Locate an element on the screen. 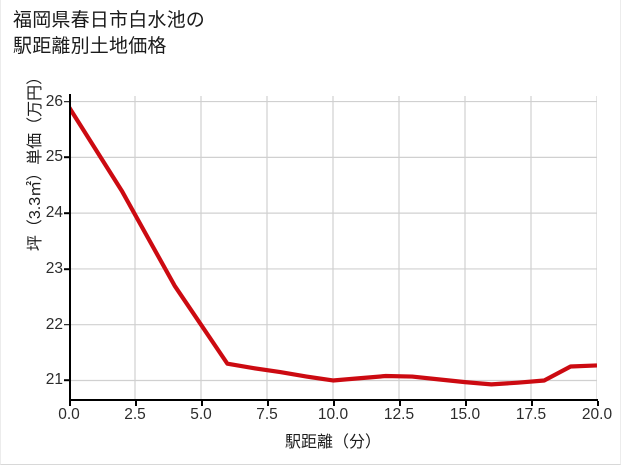 This screenshot has width=621, height=465. x-tick-label: 5.0 is located at coordinates (201, 414).